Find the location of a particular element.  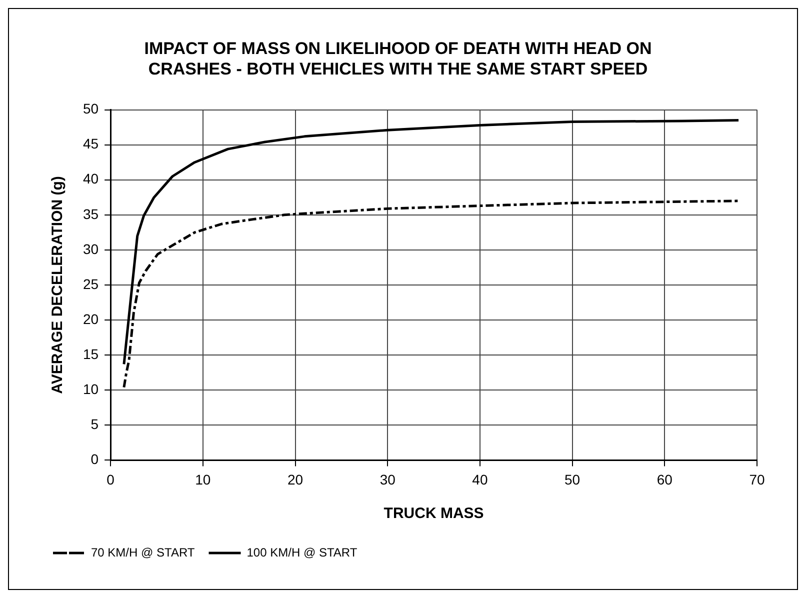

x-tick-label: 50 is located at coordinates (572, 479).